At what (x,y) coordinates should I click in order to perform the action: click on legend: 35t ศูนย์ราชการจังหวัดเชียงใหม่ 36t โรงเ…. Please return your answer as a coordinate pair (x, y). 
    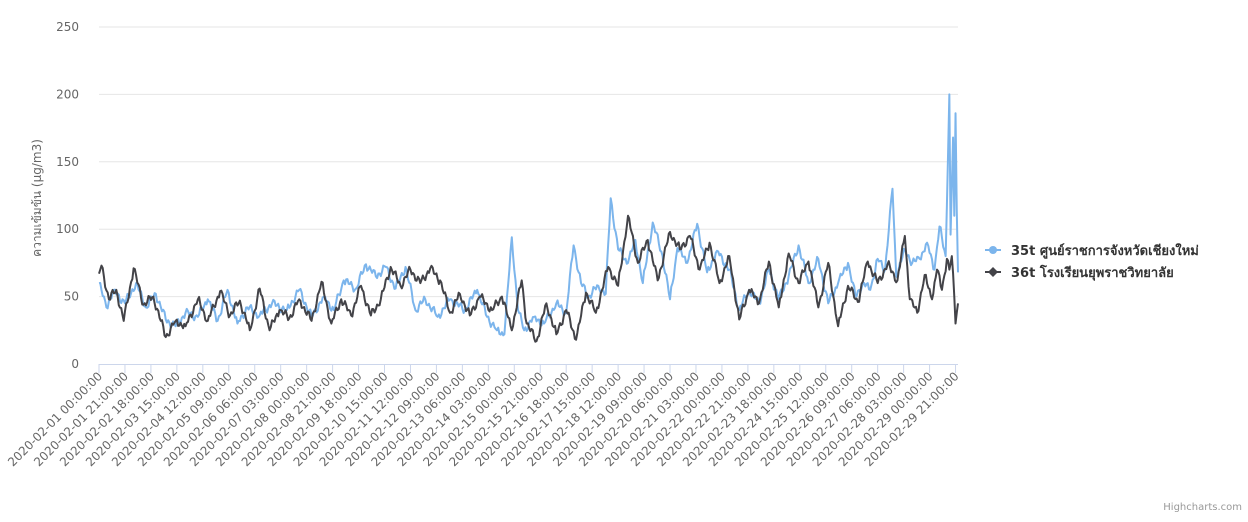
    Looking at the image, I should click on (1092, 261).